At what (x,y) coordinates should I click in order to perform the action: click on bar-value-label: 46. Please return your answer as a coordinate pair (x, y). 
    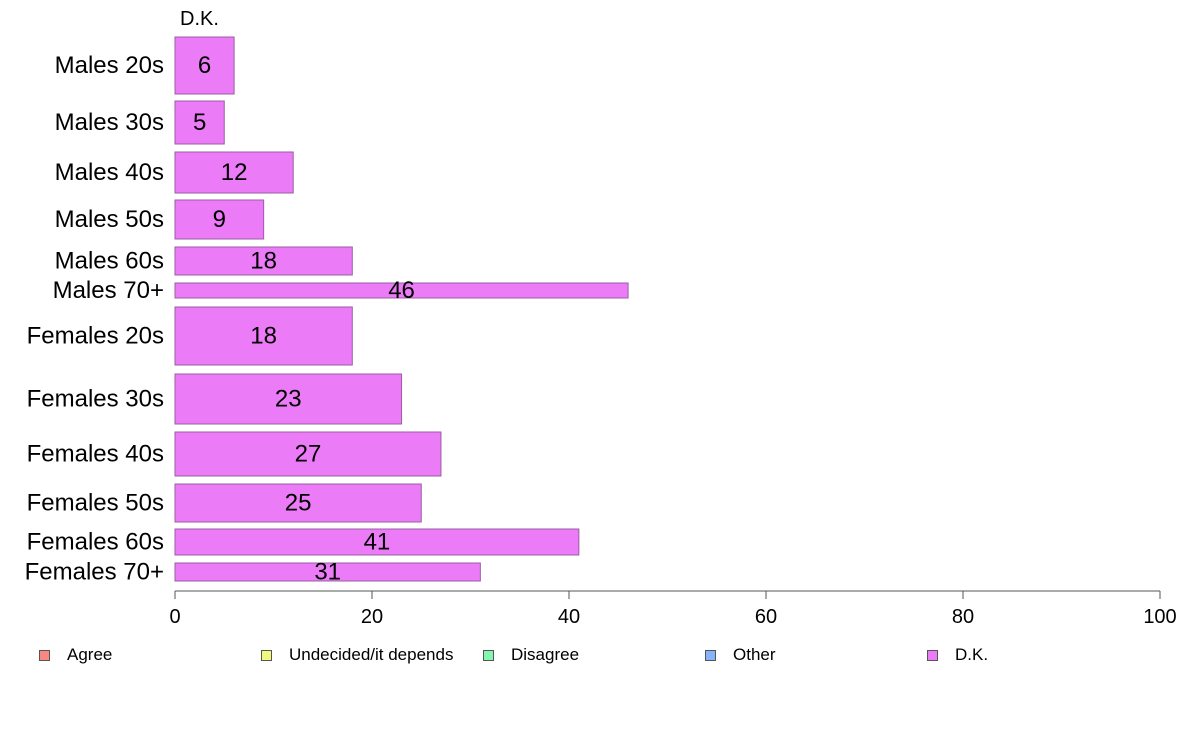
    Looking at the image, I should click on (401, 290).